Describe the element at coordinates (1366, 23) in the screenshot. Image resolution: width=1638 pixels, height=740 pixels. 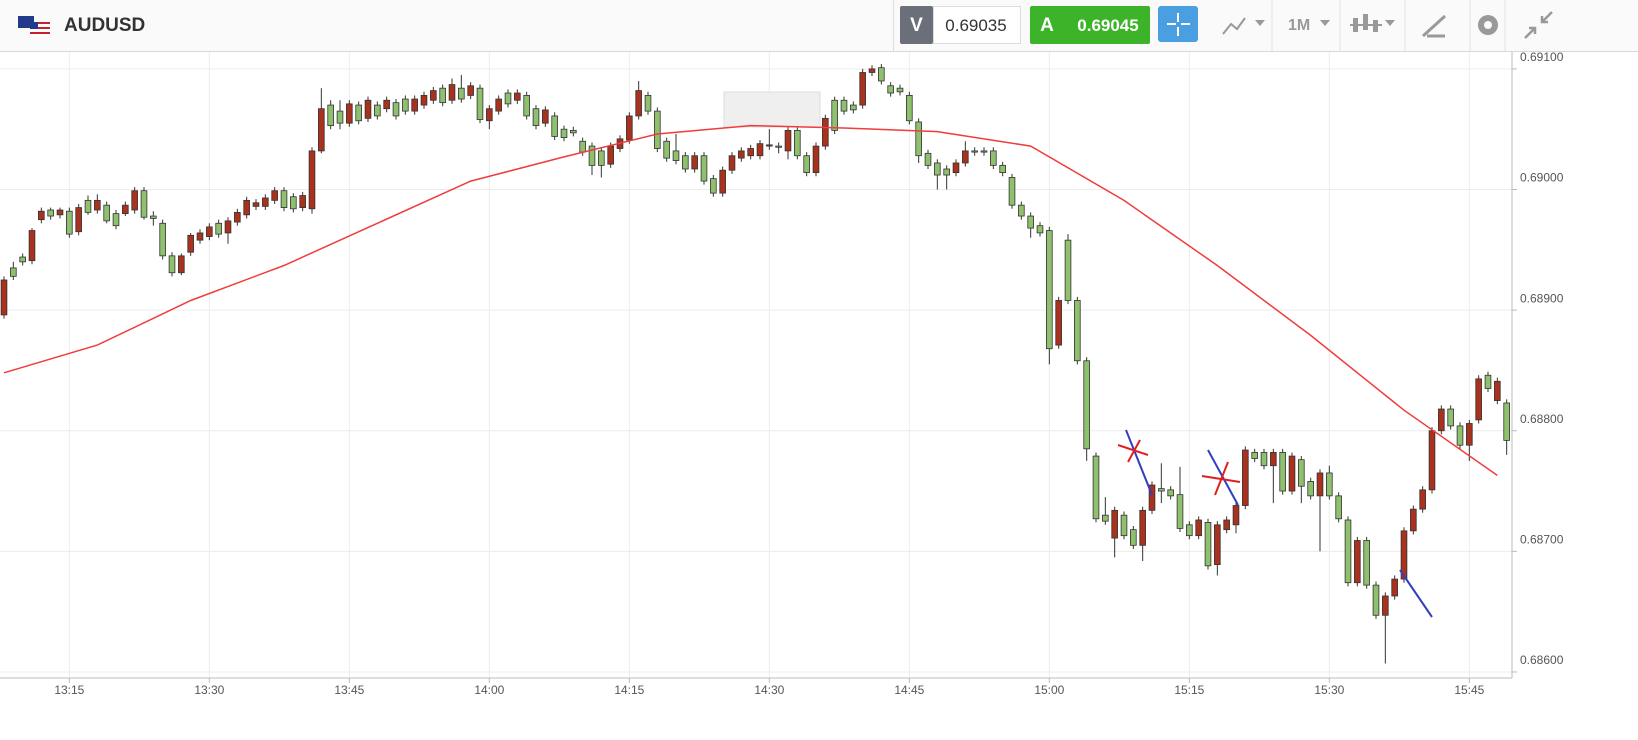
I see `candle-icon` at that location.